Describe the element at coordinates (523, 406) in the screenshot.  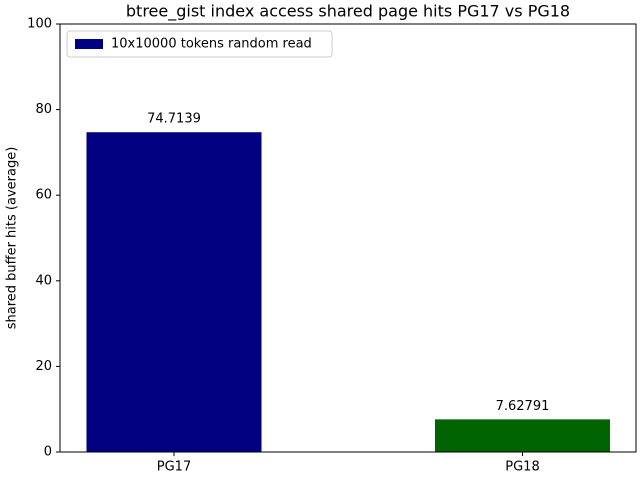
I see `data-label: 7.62791` at that location.